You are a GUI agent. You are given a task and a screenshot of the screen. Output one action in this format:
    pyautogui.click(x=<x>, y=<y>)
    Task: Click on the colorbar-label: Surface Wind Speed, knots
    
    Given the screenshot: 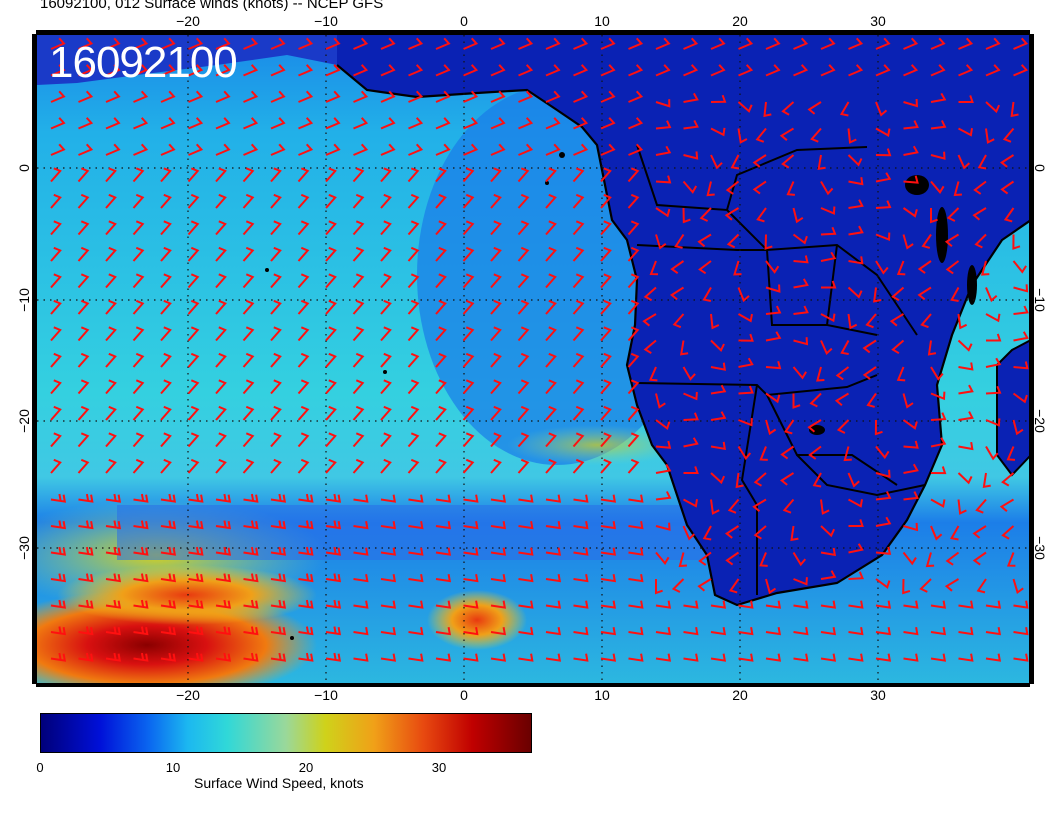 What is the action you would take?
    pyautogui.click(x=279, y=783)
    